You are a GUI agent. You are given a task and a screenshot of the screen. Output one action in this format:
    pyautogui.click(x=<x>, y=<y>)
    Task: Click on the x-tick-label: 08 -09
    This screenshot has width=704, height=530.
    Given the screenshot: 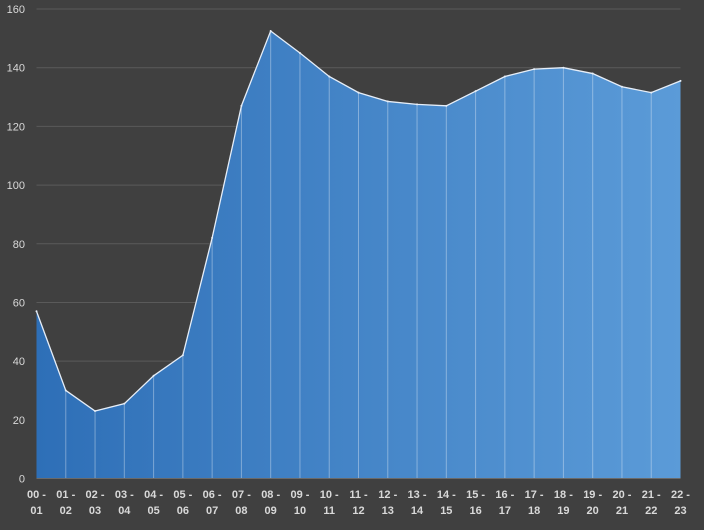 What is the action you would take?
    pyautogui.click(x=270, y=503)
    